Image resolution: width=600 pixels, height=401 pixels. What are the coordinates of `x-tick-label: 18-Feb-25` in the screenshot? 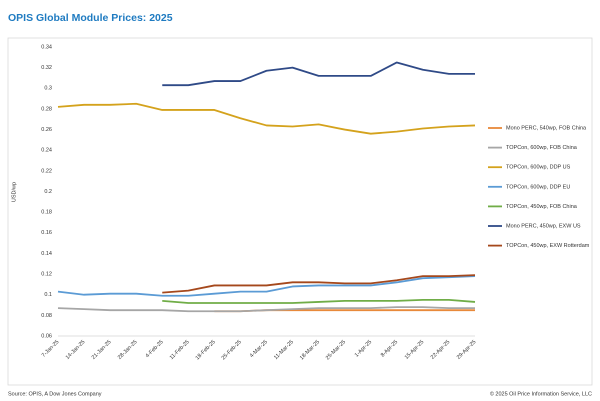 It's located at (206, 350).